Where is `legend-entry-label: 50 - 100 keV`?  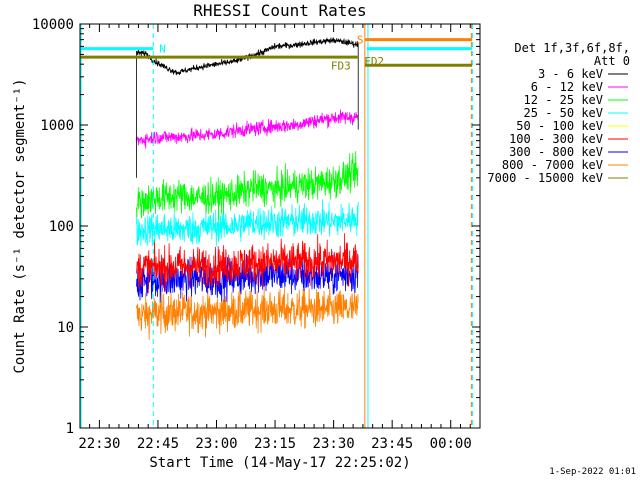
legend-entry-label: 50 - 100 keV is located at coordinates (559, 126).